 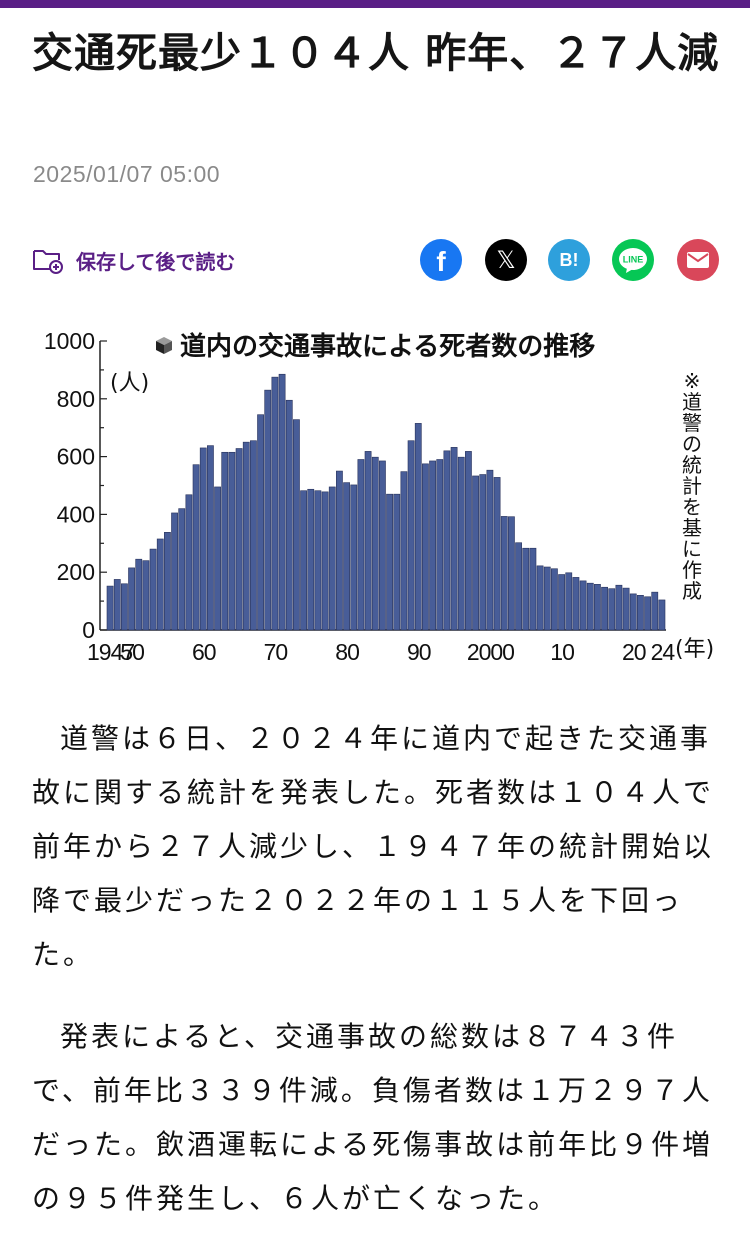 I want to click on x-tick-label: 70, so click(x=276, y=652).